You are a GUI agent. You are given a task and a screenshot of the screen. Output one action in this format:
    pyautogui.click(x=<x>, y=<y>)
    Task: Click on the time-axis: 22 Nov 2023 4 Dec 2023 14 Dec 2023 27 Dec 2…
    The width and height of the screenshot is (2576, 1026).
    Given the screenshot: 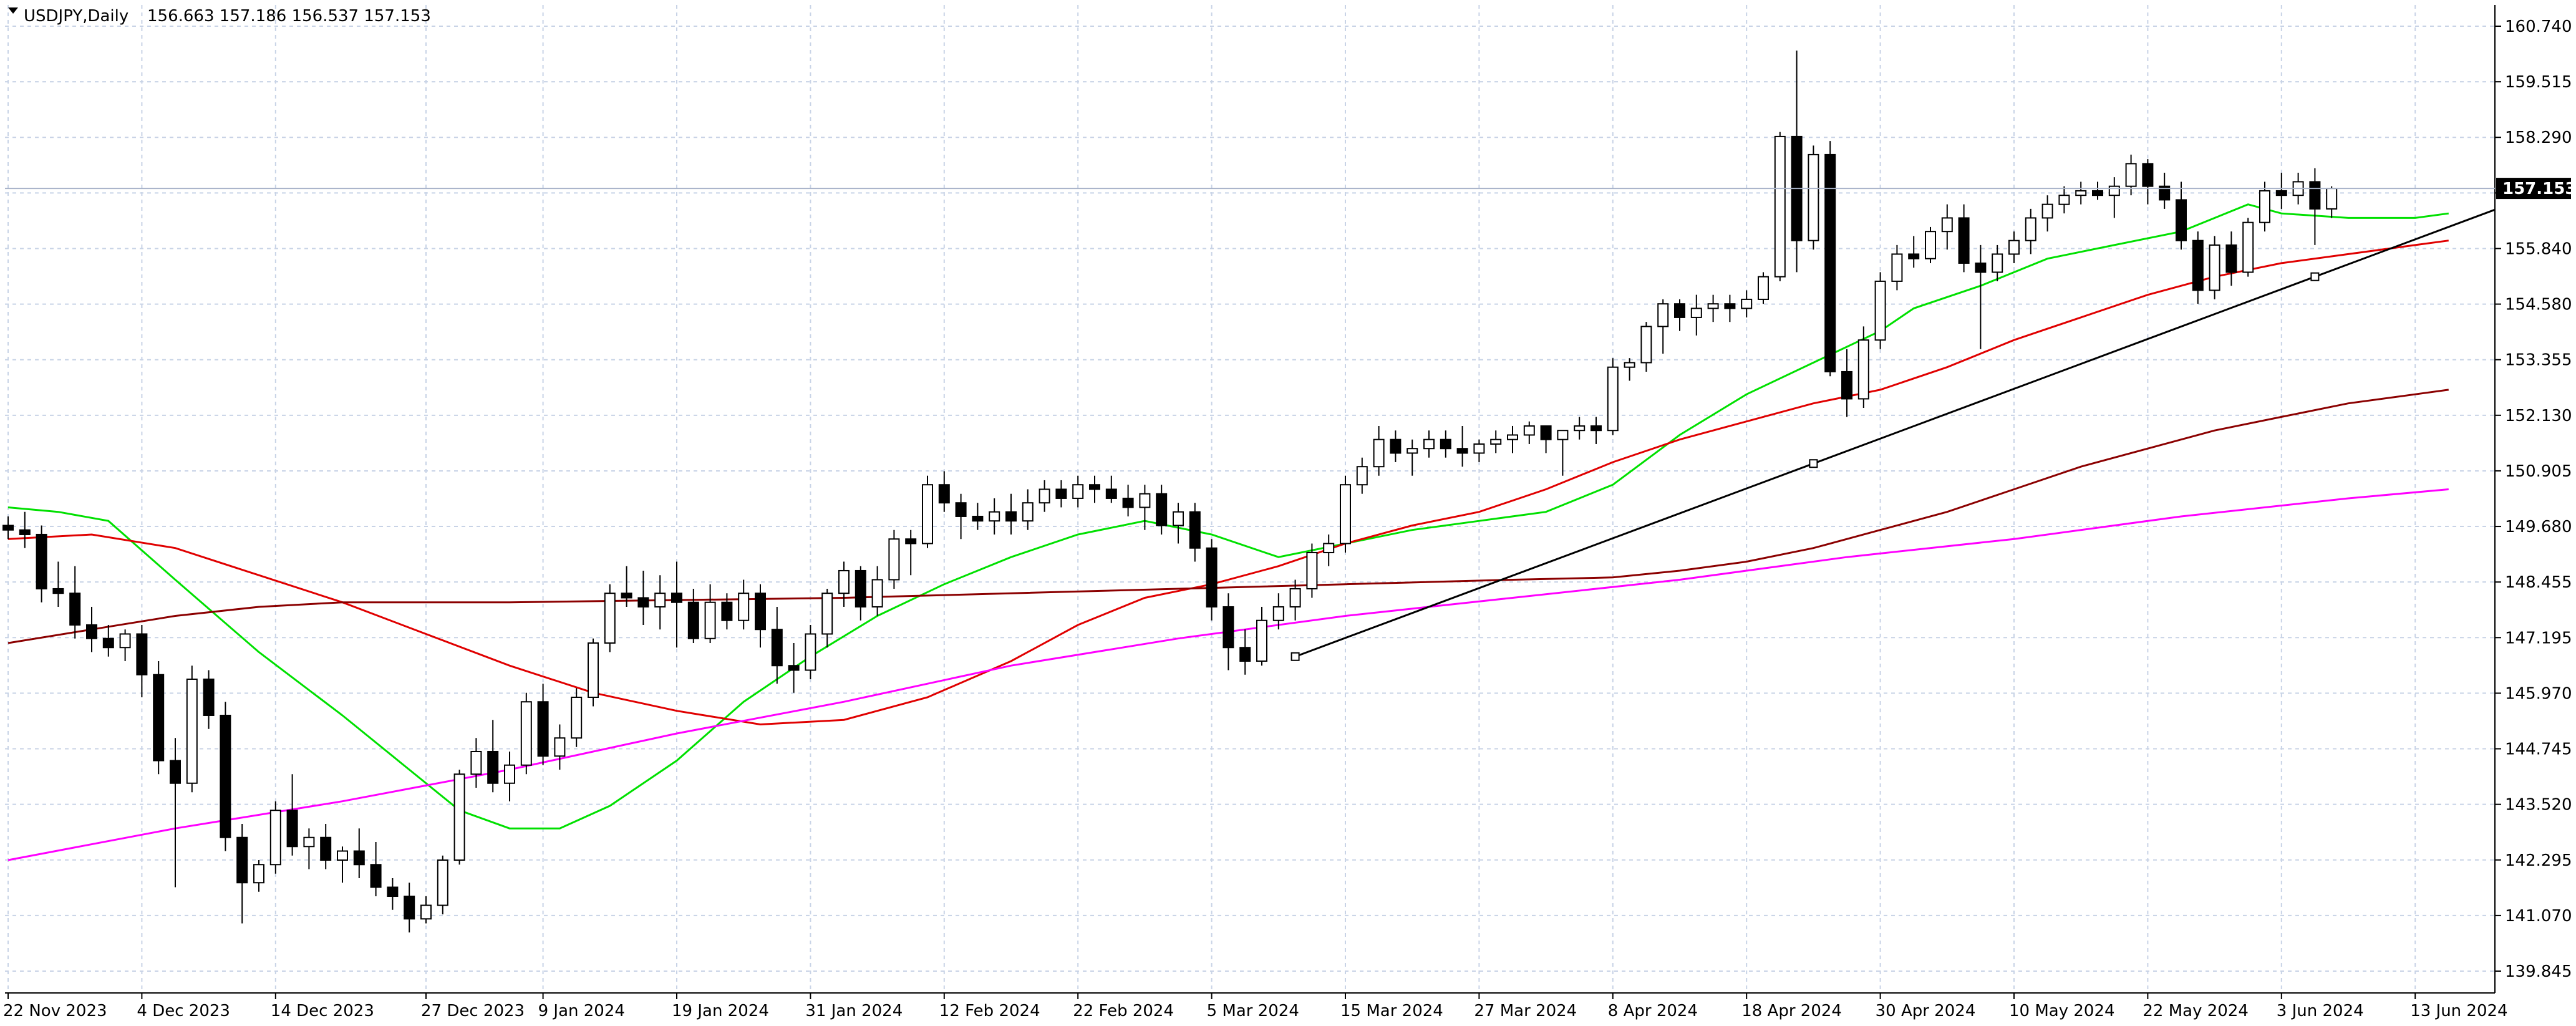 What is the action you would take?
    pyautogui.click(x=1255, y=1006)
    